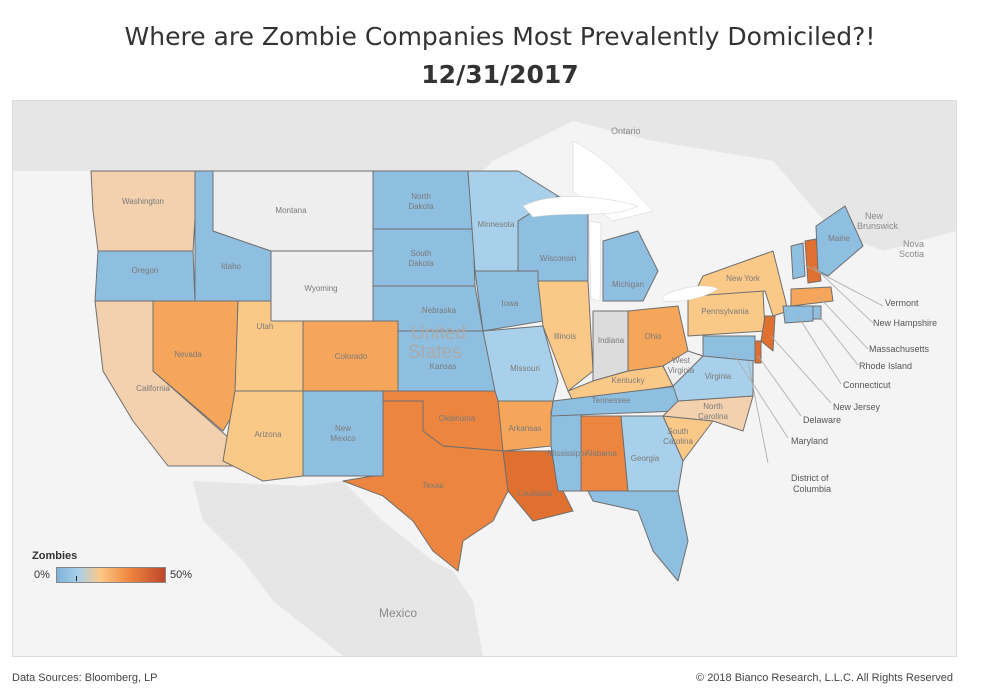 The width and height of the screenshot is (1000, 700). What do you see at coordinates (320, 288) in the screenshot?
I see `label-state-WY: Wyoming` at bounding box center [320, 288].